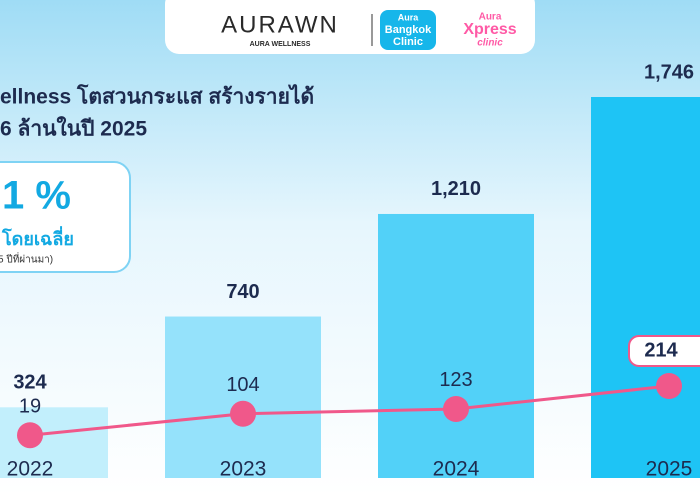  I want to click on clinic-badge, so click(408, 30).